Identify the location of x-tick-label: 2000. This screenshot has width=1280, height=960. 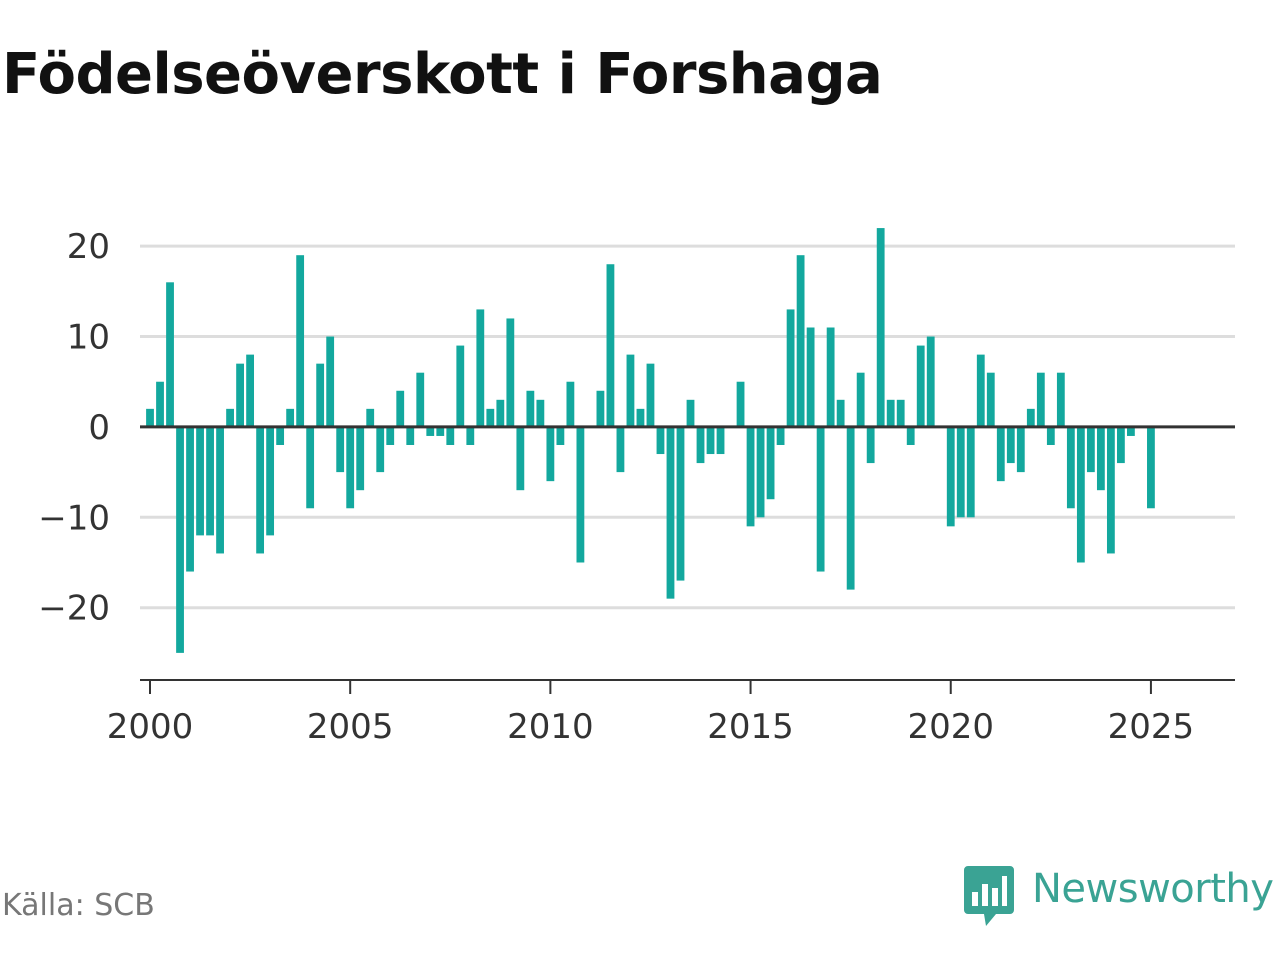
(150, 727).